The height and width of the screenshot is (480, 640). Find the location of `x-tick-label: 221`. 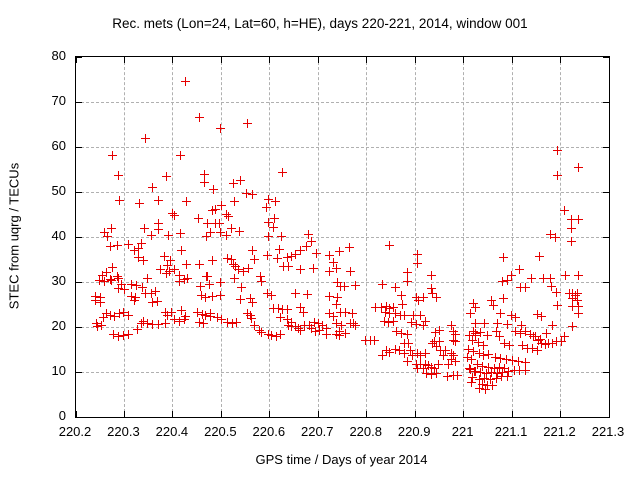

x-tick-label: 221 is located at coordinates (462, 431).